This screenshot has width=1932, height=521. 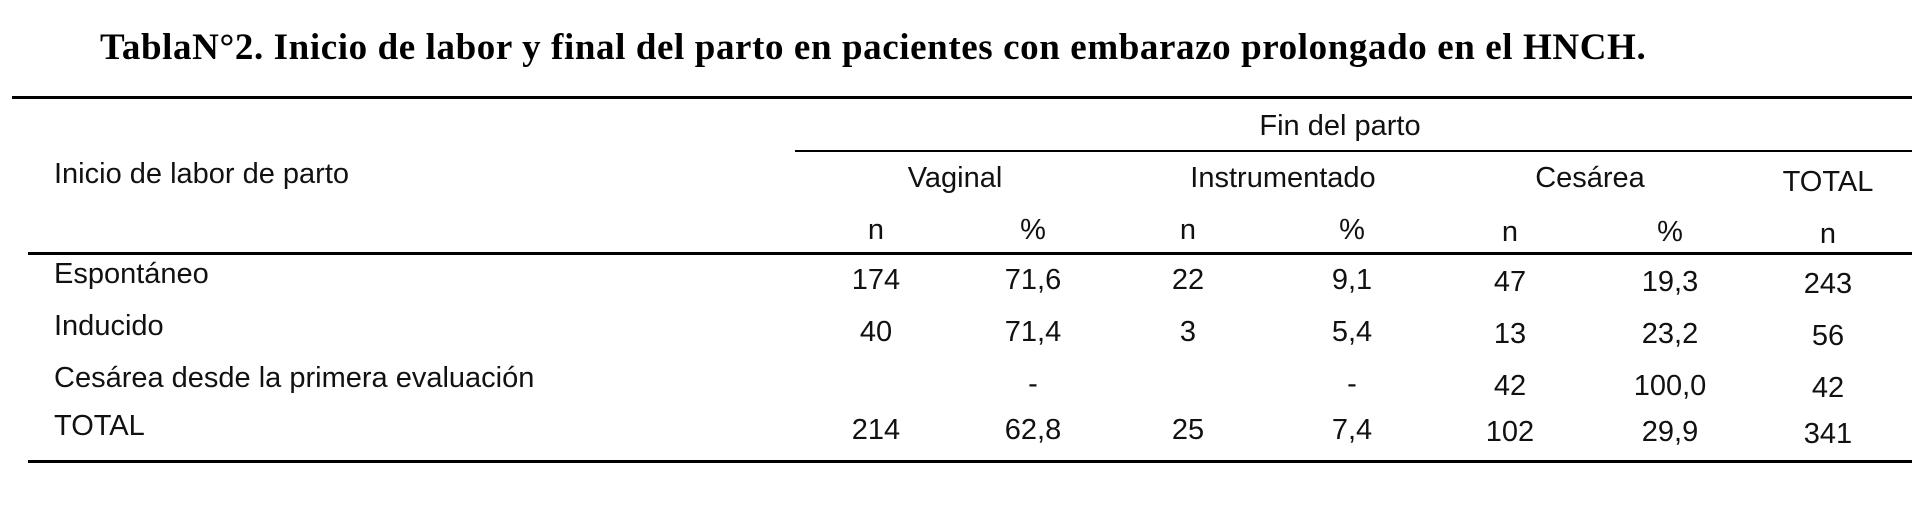 What do you see at coordinates (1188, 332) in the screenshot?
I see `table-cell: 3` at bounding box center [1188, 332].